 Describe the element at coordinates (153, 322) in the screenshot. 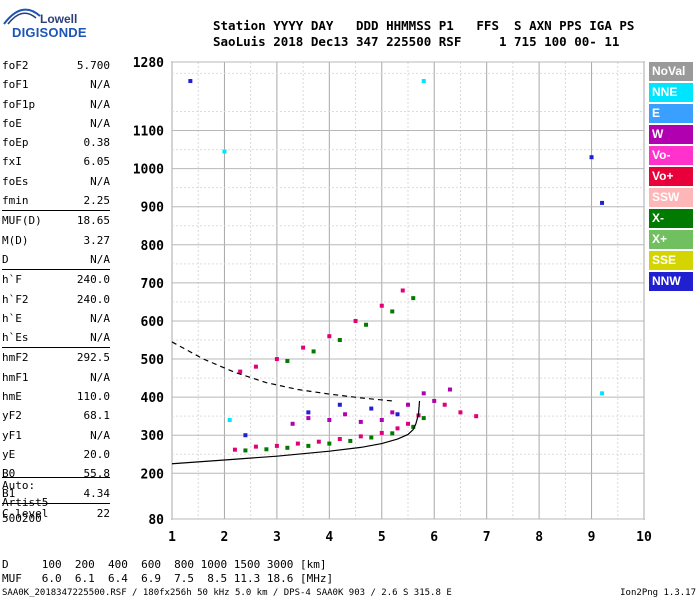

I see `y-tick-label: 600` at that location.